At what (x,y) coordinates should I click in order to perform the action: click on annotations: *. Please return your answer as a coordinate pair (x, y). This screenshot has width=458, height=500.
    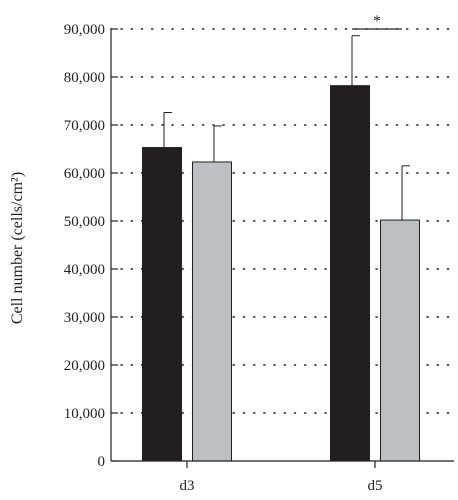
    Looking at the image, I should click on (377, 21).